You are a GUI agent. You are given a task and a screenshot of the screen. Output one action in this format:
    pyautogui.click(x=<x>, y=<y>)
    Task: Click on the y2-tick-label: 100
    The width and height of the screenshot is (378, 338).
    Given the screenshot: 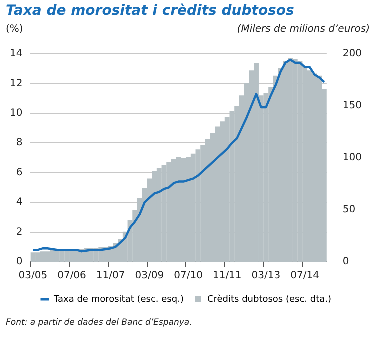 What is the action you would take?
    pyautogui.click(x=352, y=158)
    